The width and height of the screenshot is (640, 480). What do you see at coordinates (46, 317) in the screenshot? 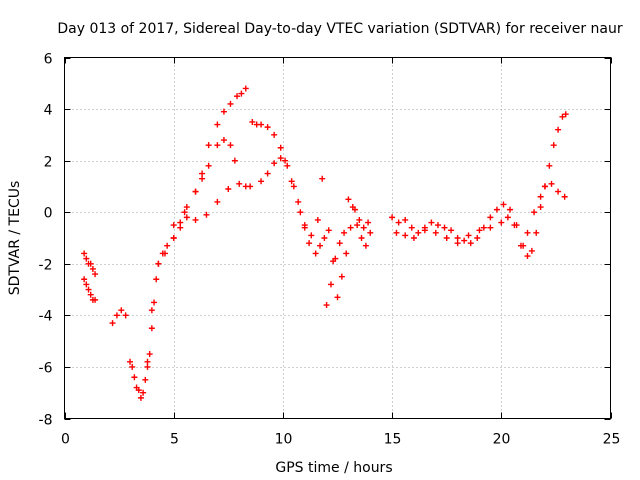
I see `y-tick-label: -4` at bounding box center [46, 317].